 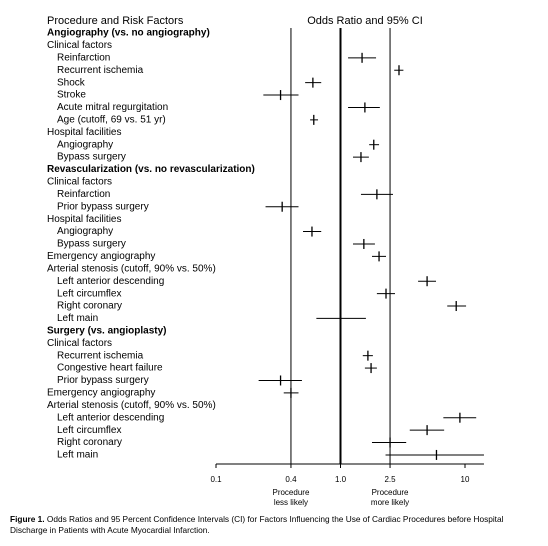 I want to click on x-tick-label: 0.4, so click(x=291, y=479).